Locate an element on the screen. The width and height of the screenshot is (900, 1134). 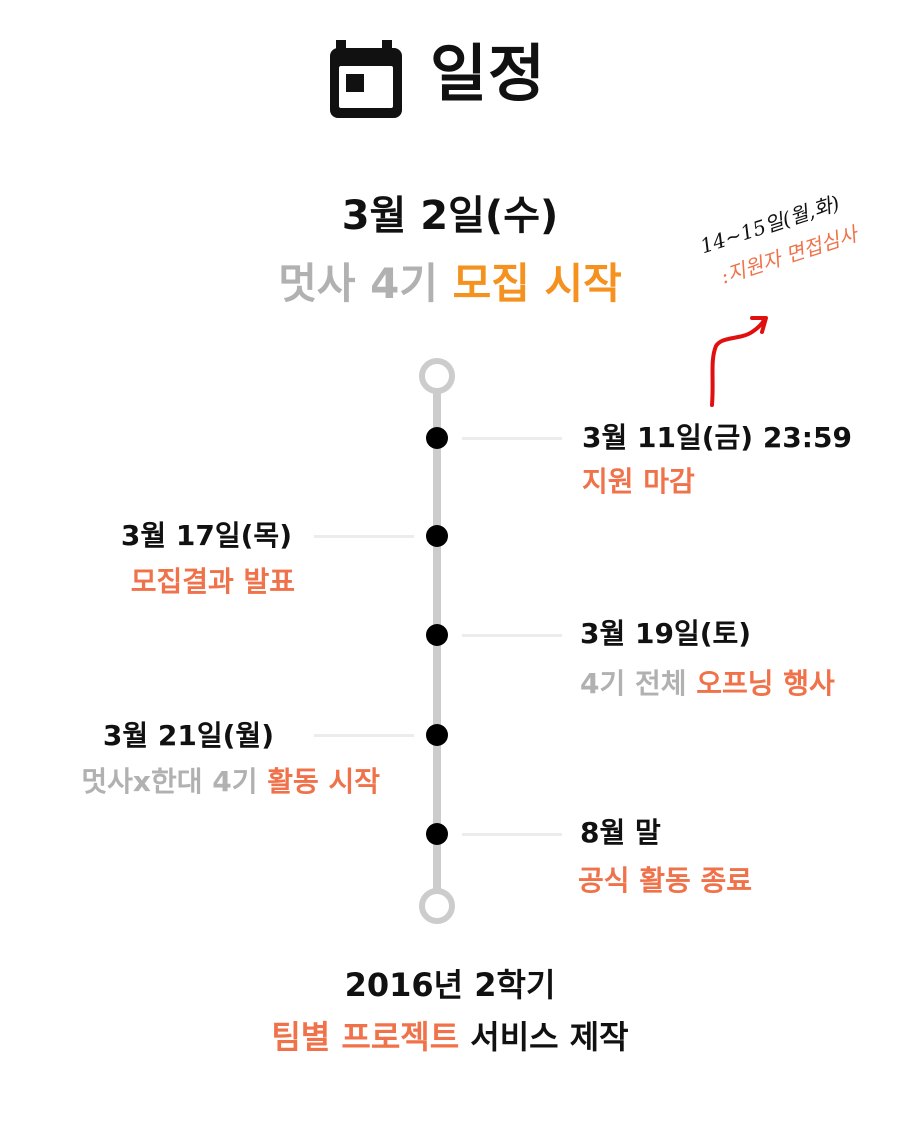
event-desc: 공식 활동 종료 is located at coordinates (665, 881).